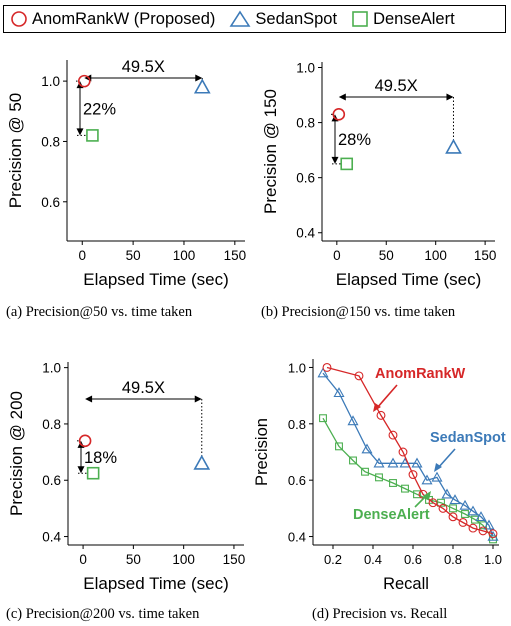 Image resolution: width=511 pixels, height=626 pixels. I want to click on legend-item-densealert: DenseAlert, so click(403, 19).